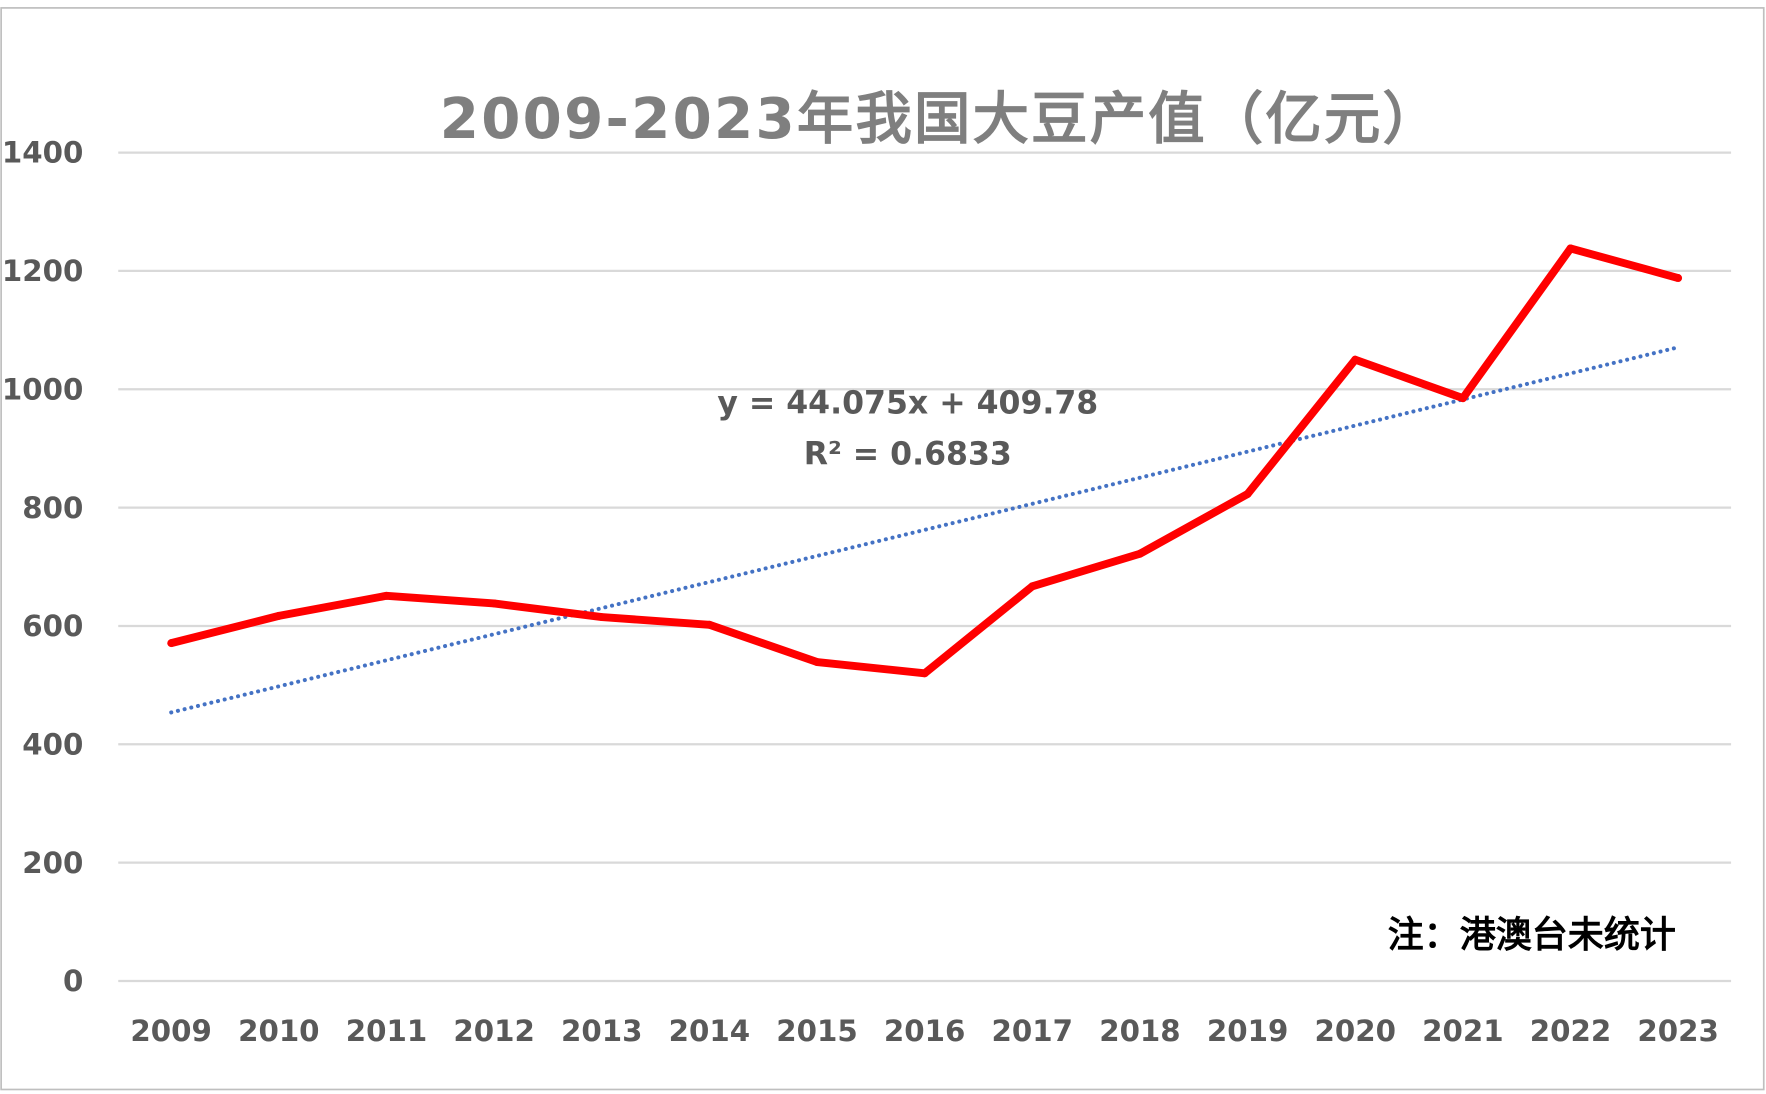 The width and height of the screenshot is (1766, 1094). Describe the element at coordinates (1354, 1031) in the screenshot. I see `x-tick-label: 2020` at that location.